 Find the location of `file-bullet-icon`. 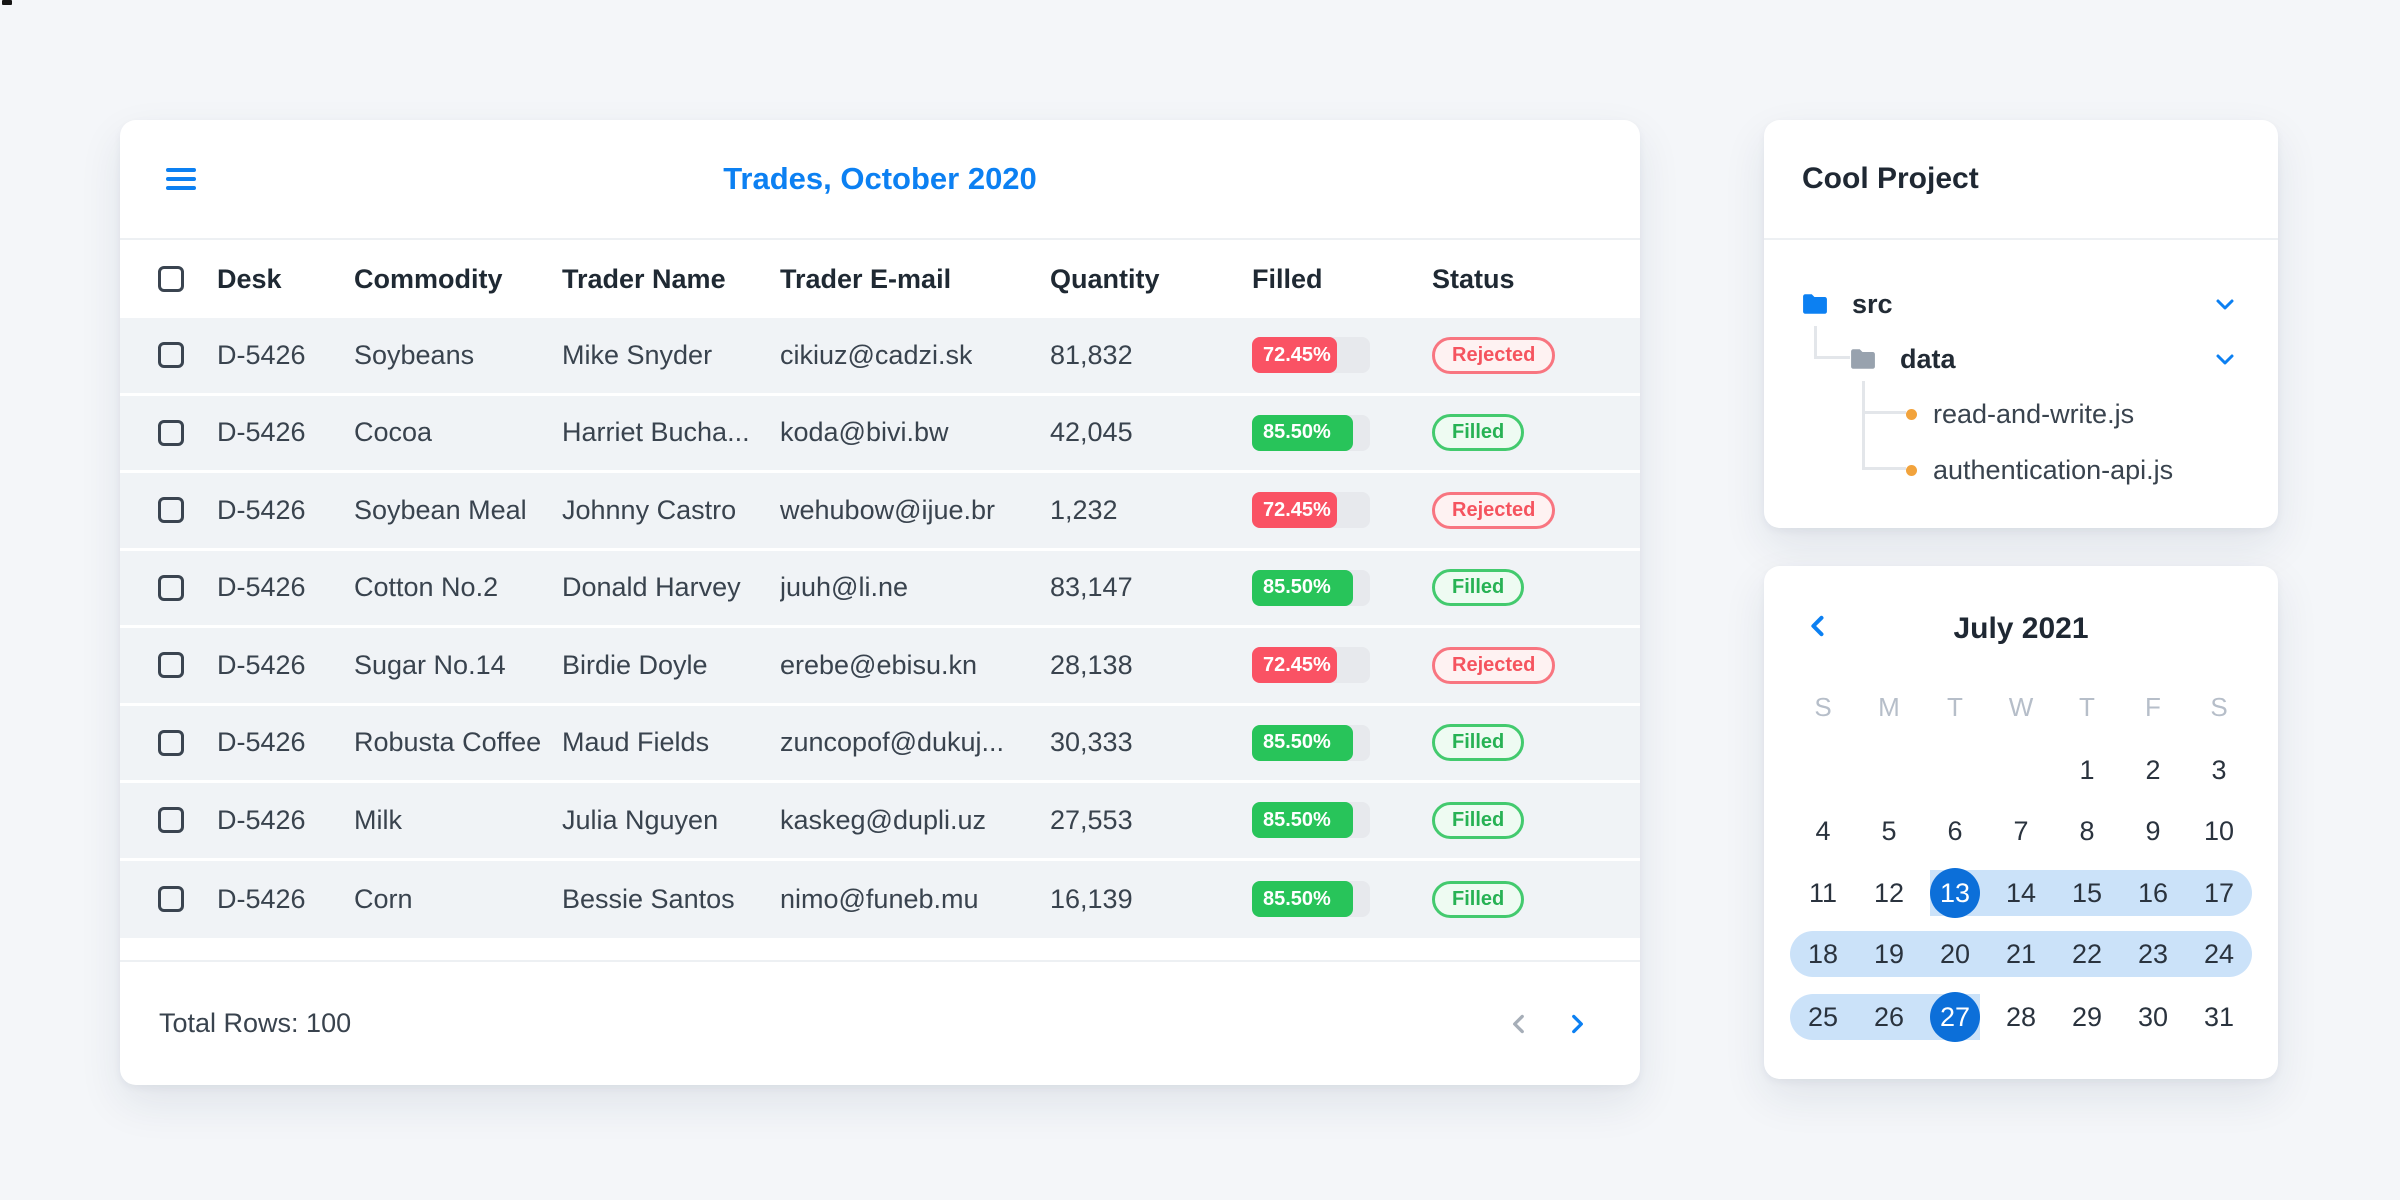

file-bullet-icon is located at coordinates (1911, 470).